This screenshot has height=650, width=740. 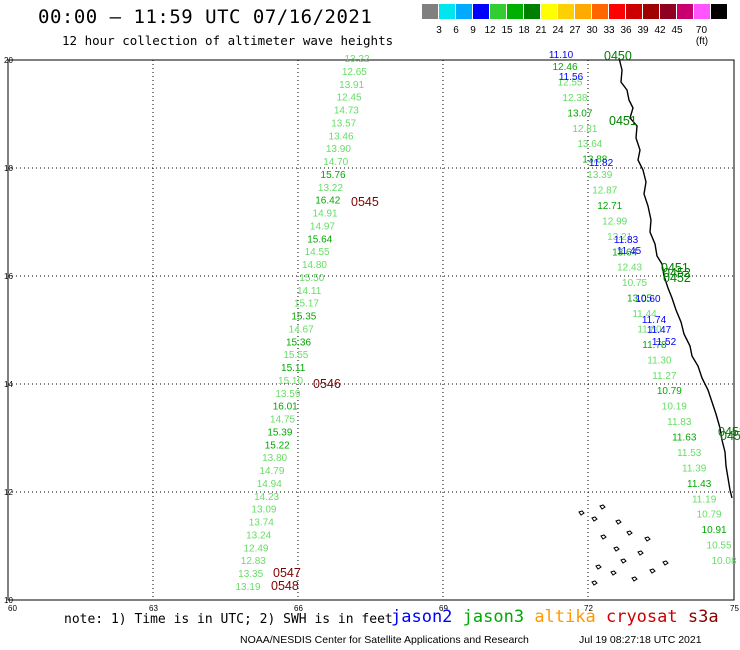 What do you see at coordinates (604, 191) in the screenshot?
I see `wave-height-value: 12.87` at bounding box center [604, 191].